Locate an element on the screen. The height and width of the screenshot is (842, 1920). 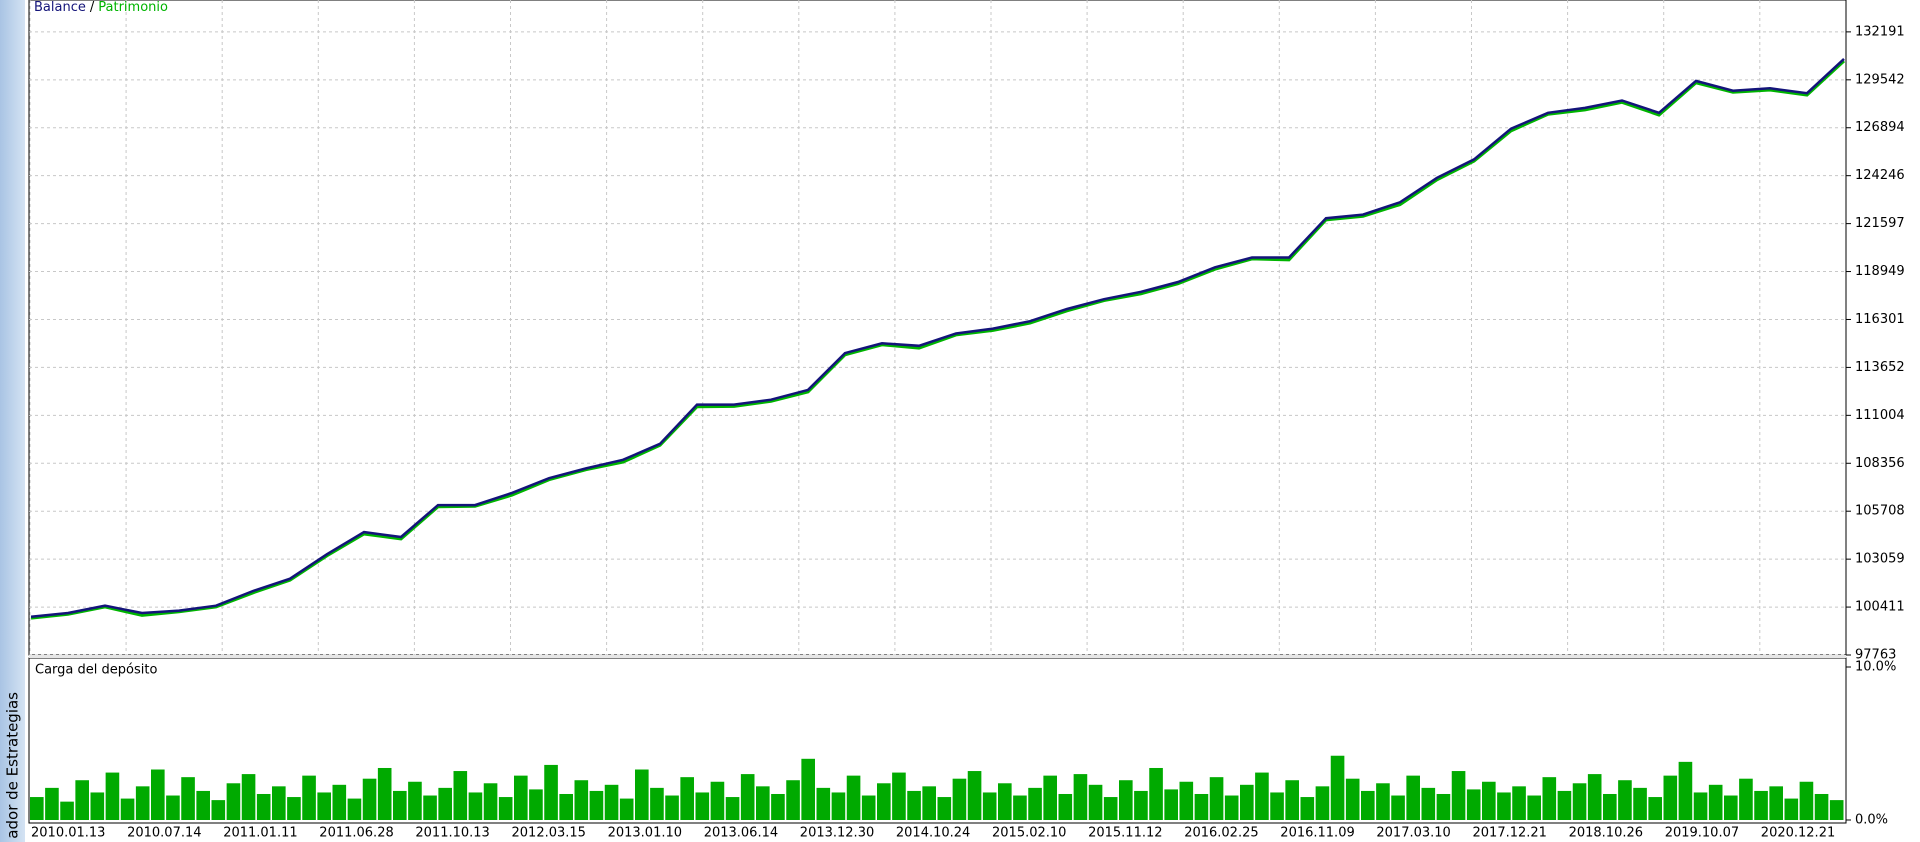
sidebar-label: ador de Estrategias is located at coordinates (13, 765).